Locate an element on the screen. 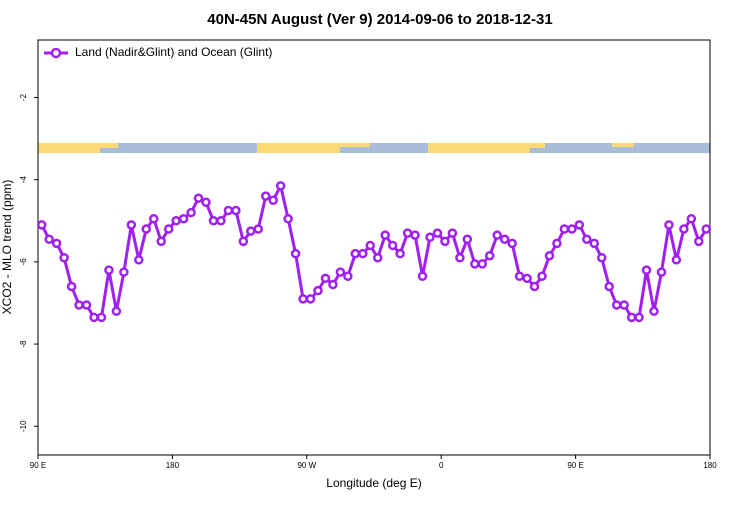 This screenshot has height=505, width=750. y-tick-label: -4 is located at coordinates (23, 180).